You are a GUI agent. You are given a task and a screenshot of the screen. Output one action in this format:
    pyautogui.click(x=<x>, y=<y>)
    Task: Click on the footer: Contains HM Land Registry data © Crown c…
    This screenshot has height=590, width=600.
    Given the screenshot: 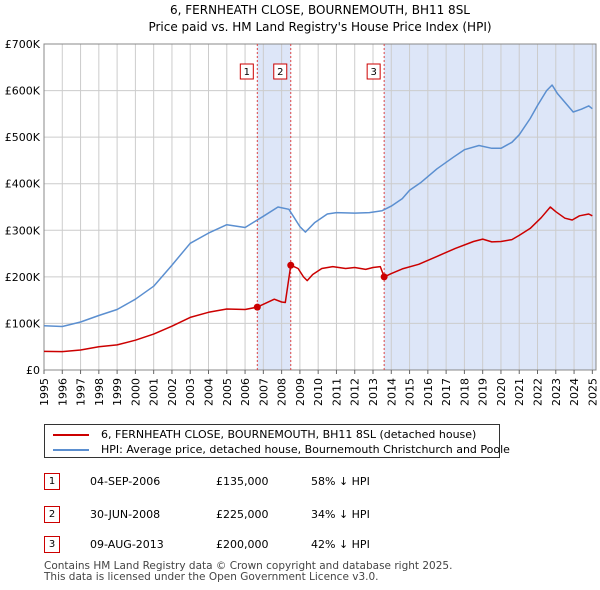 What is the action you would take?
    pyautogui.click(x=248, y=572)
    